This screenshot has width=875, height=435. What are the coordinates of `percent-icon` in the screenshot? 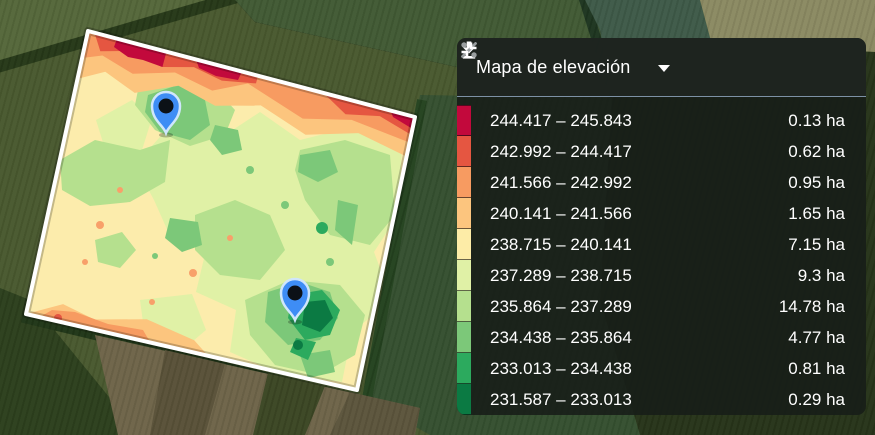 It's located at (469, 50).